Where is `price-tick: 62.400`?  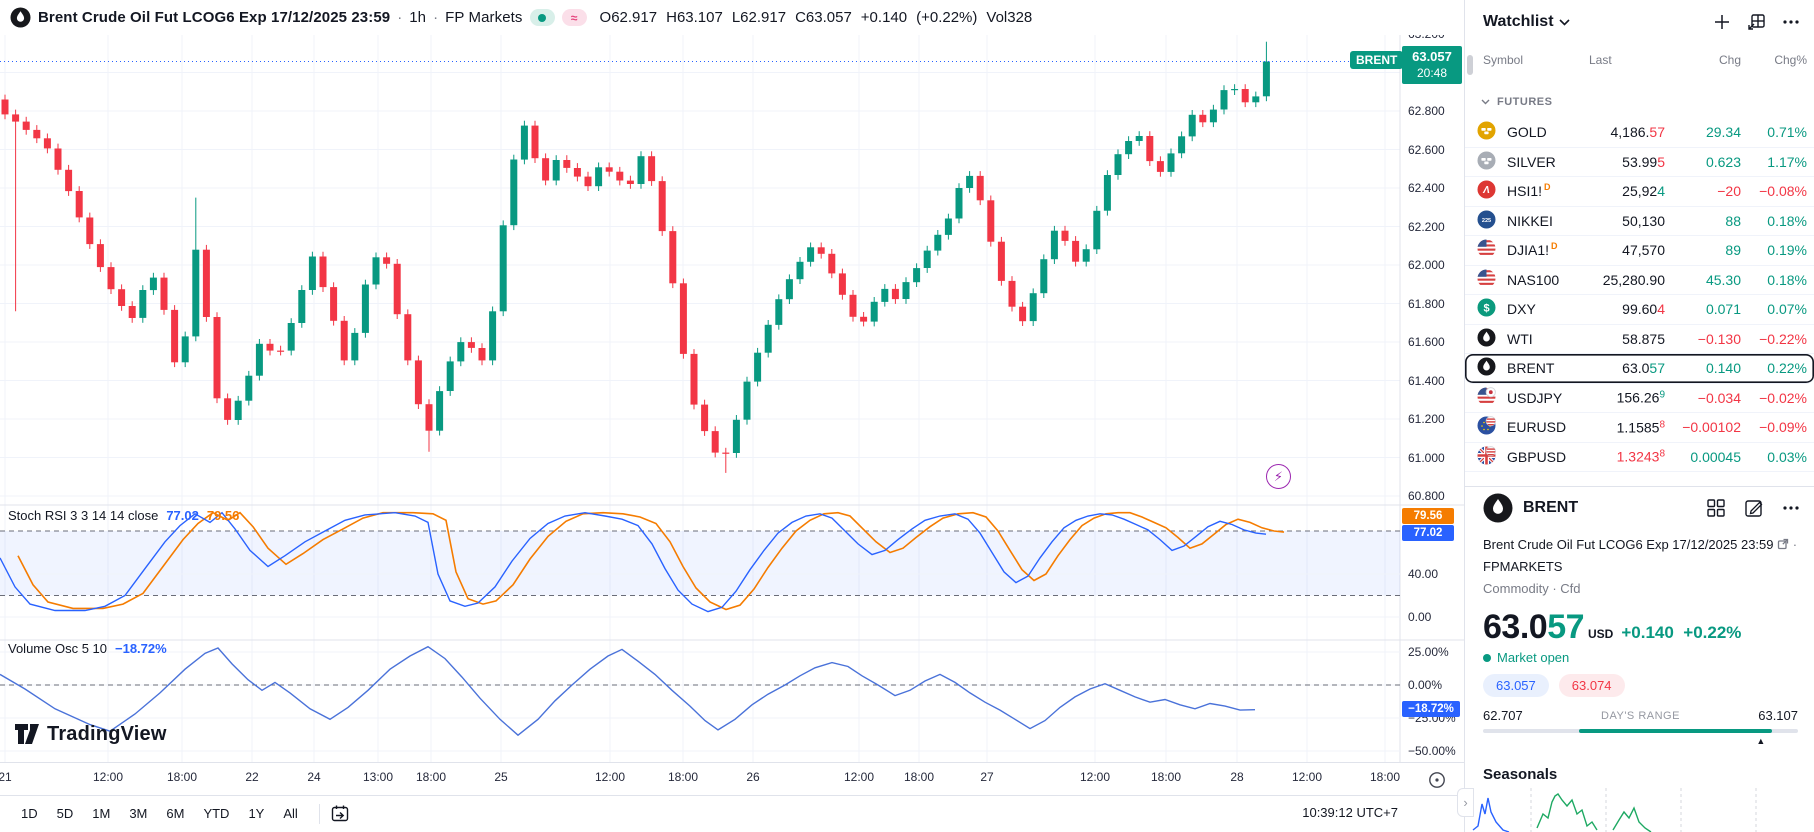
price-tick: 62.400 is located at coordinates (1426, 188).